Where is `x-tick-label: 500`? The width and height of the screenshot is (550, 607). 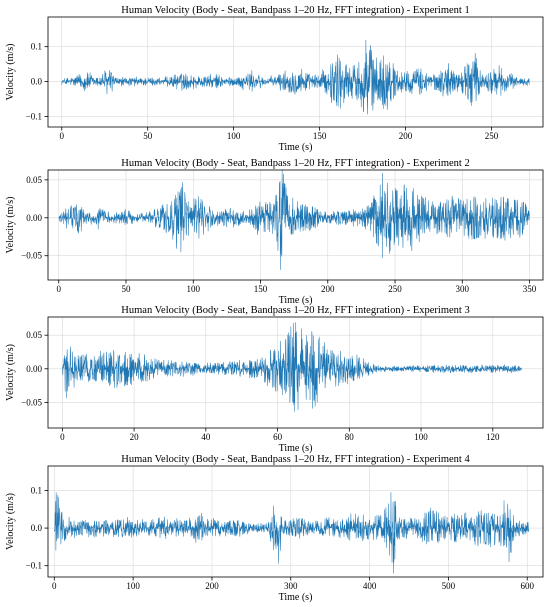 x-tick-label: 500 is located at coordinates (449, 586).